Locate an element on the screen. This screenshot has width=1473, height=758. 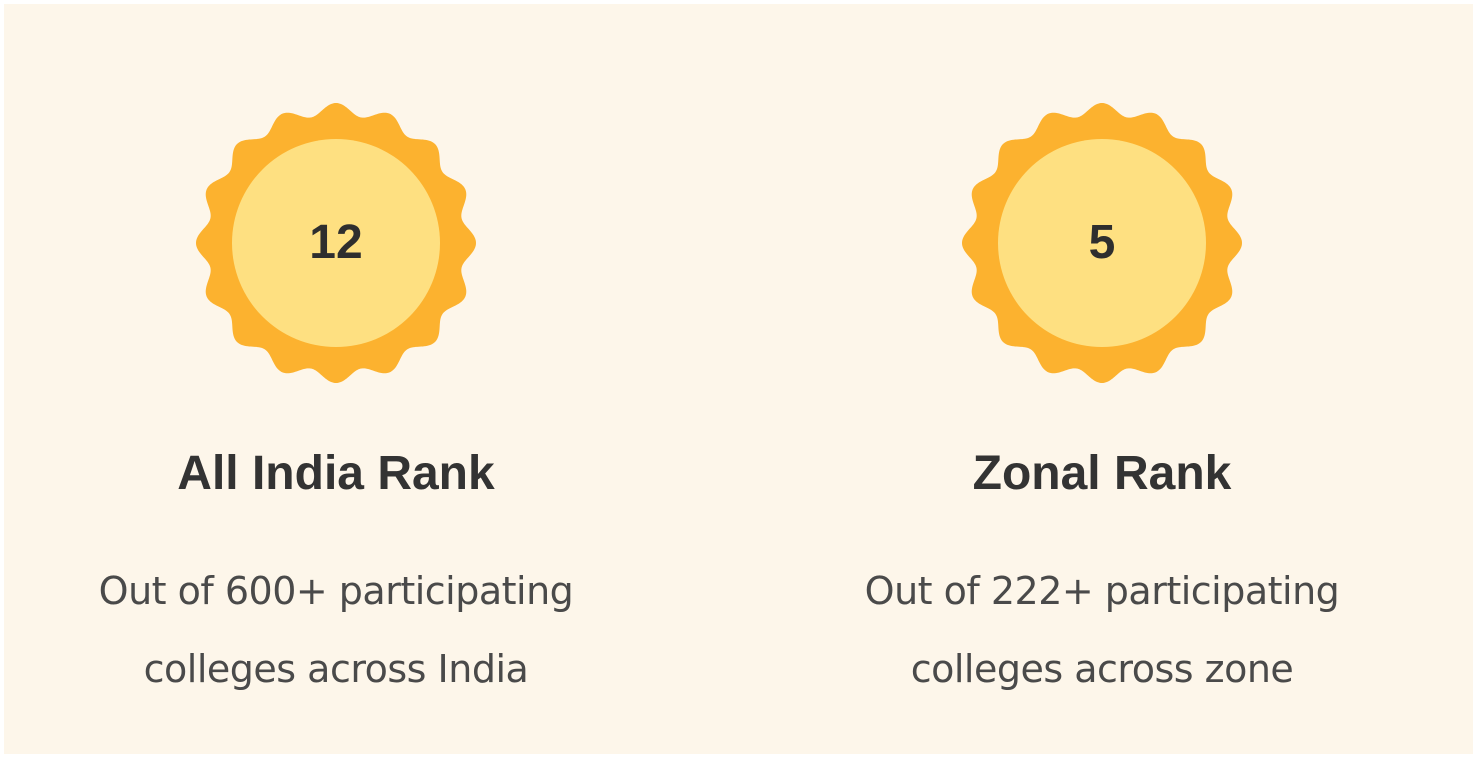
rank-value: 5 is located at coordinates (1102, 242).